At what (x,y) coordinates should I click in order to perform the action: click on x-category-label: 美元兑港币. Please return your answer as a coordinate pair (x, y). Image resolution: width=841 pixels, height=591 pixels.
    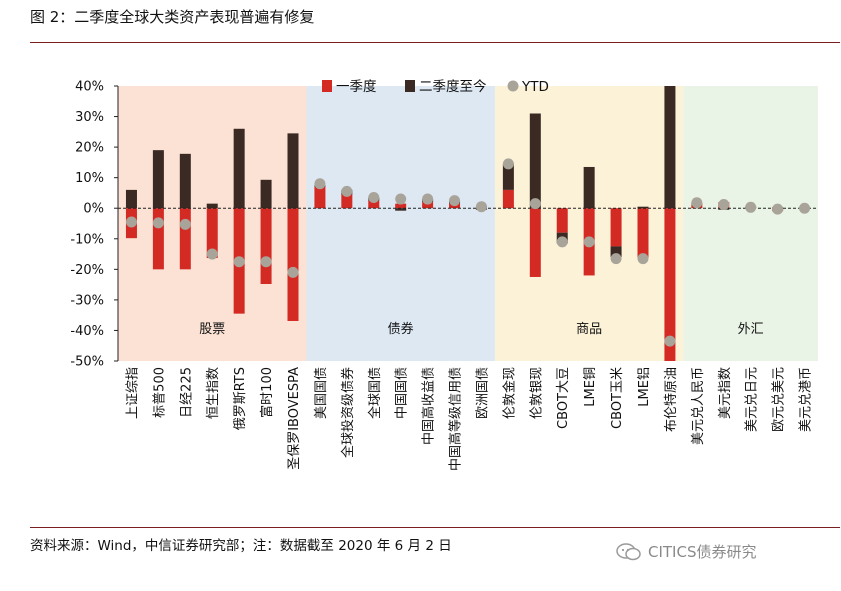
    Looking at the image, I should click on (806, 399).